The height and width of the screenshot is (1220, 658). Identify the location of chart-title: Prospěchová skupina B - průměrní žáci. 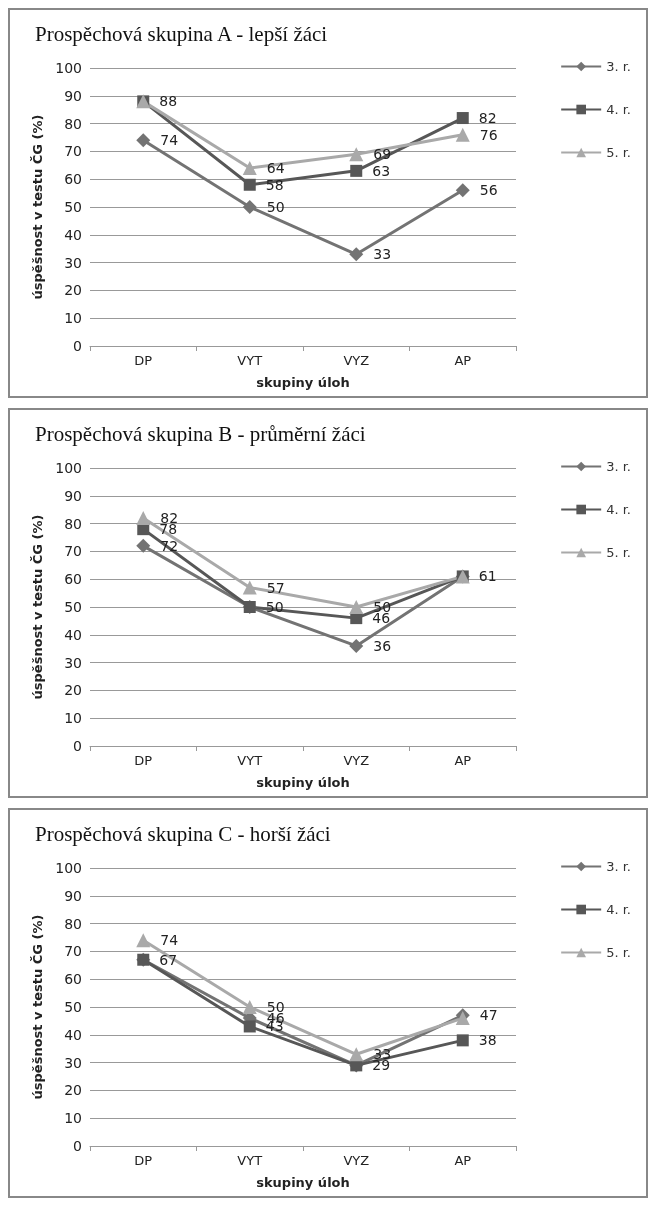
(200, 433).